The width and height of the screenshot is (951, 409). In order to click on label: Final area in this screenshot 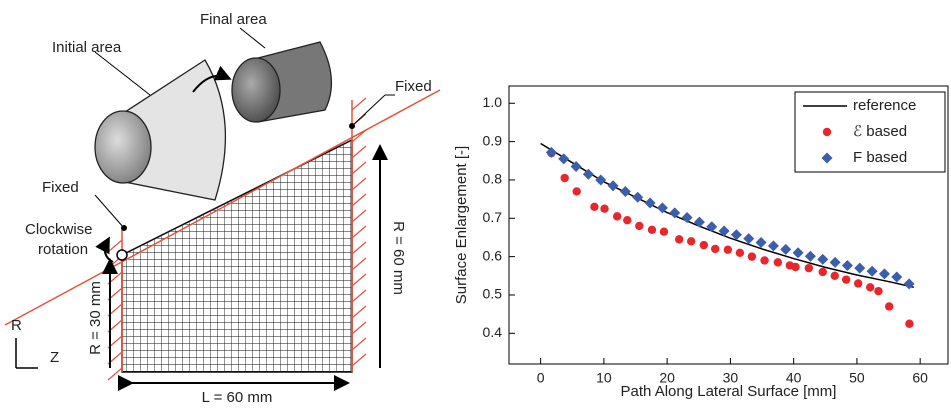, I will do `click(233, 19)`.